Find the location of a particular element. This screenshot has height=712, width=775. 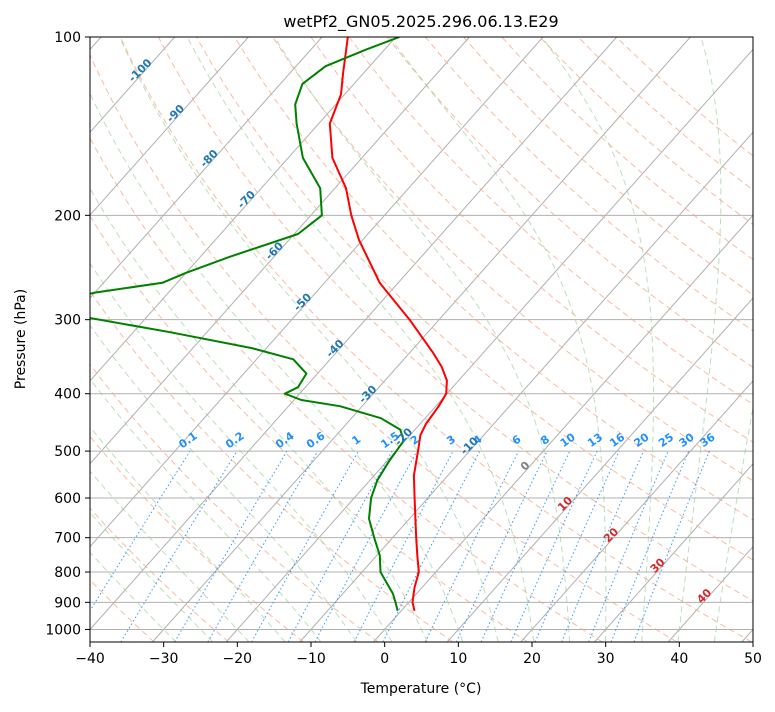

mixing-ratio-label: 8 is located at coordinates (545, 440).